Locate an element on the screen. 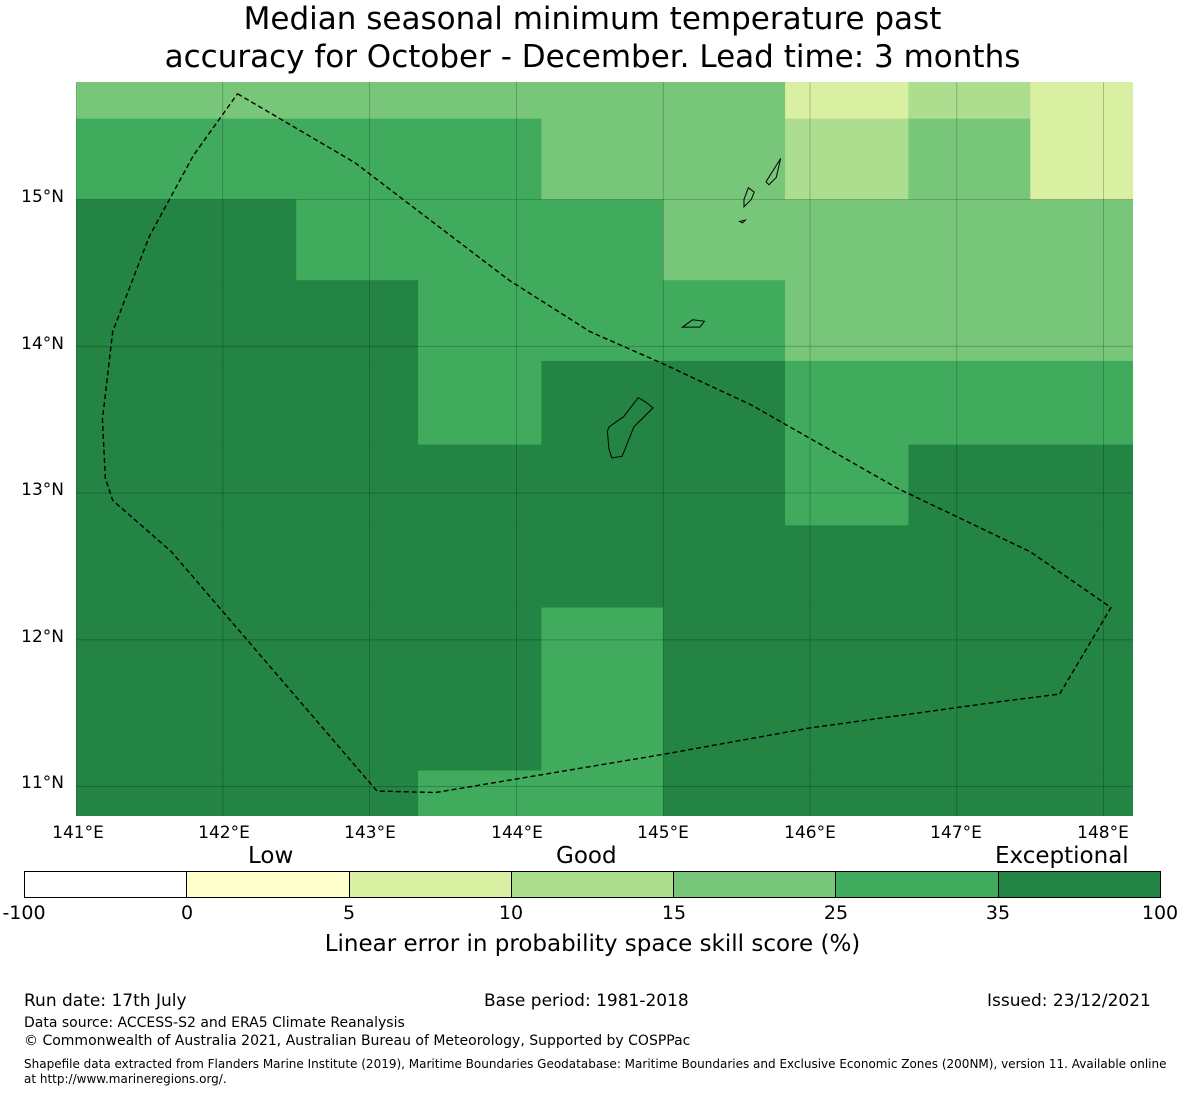 The width and height of the screenshot is (1185, 1095). lat-label-13: 13°N is located at coordinates (42, 490).